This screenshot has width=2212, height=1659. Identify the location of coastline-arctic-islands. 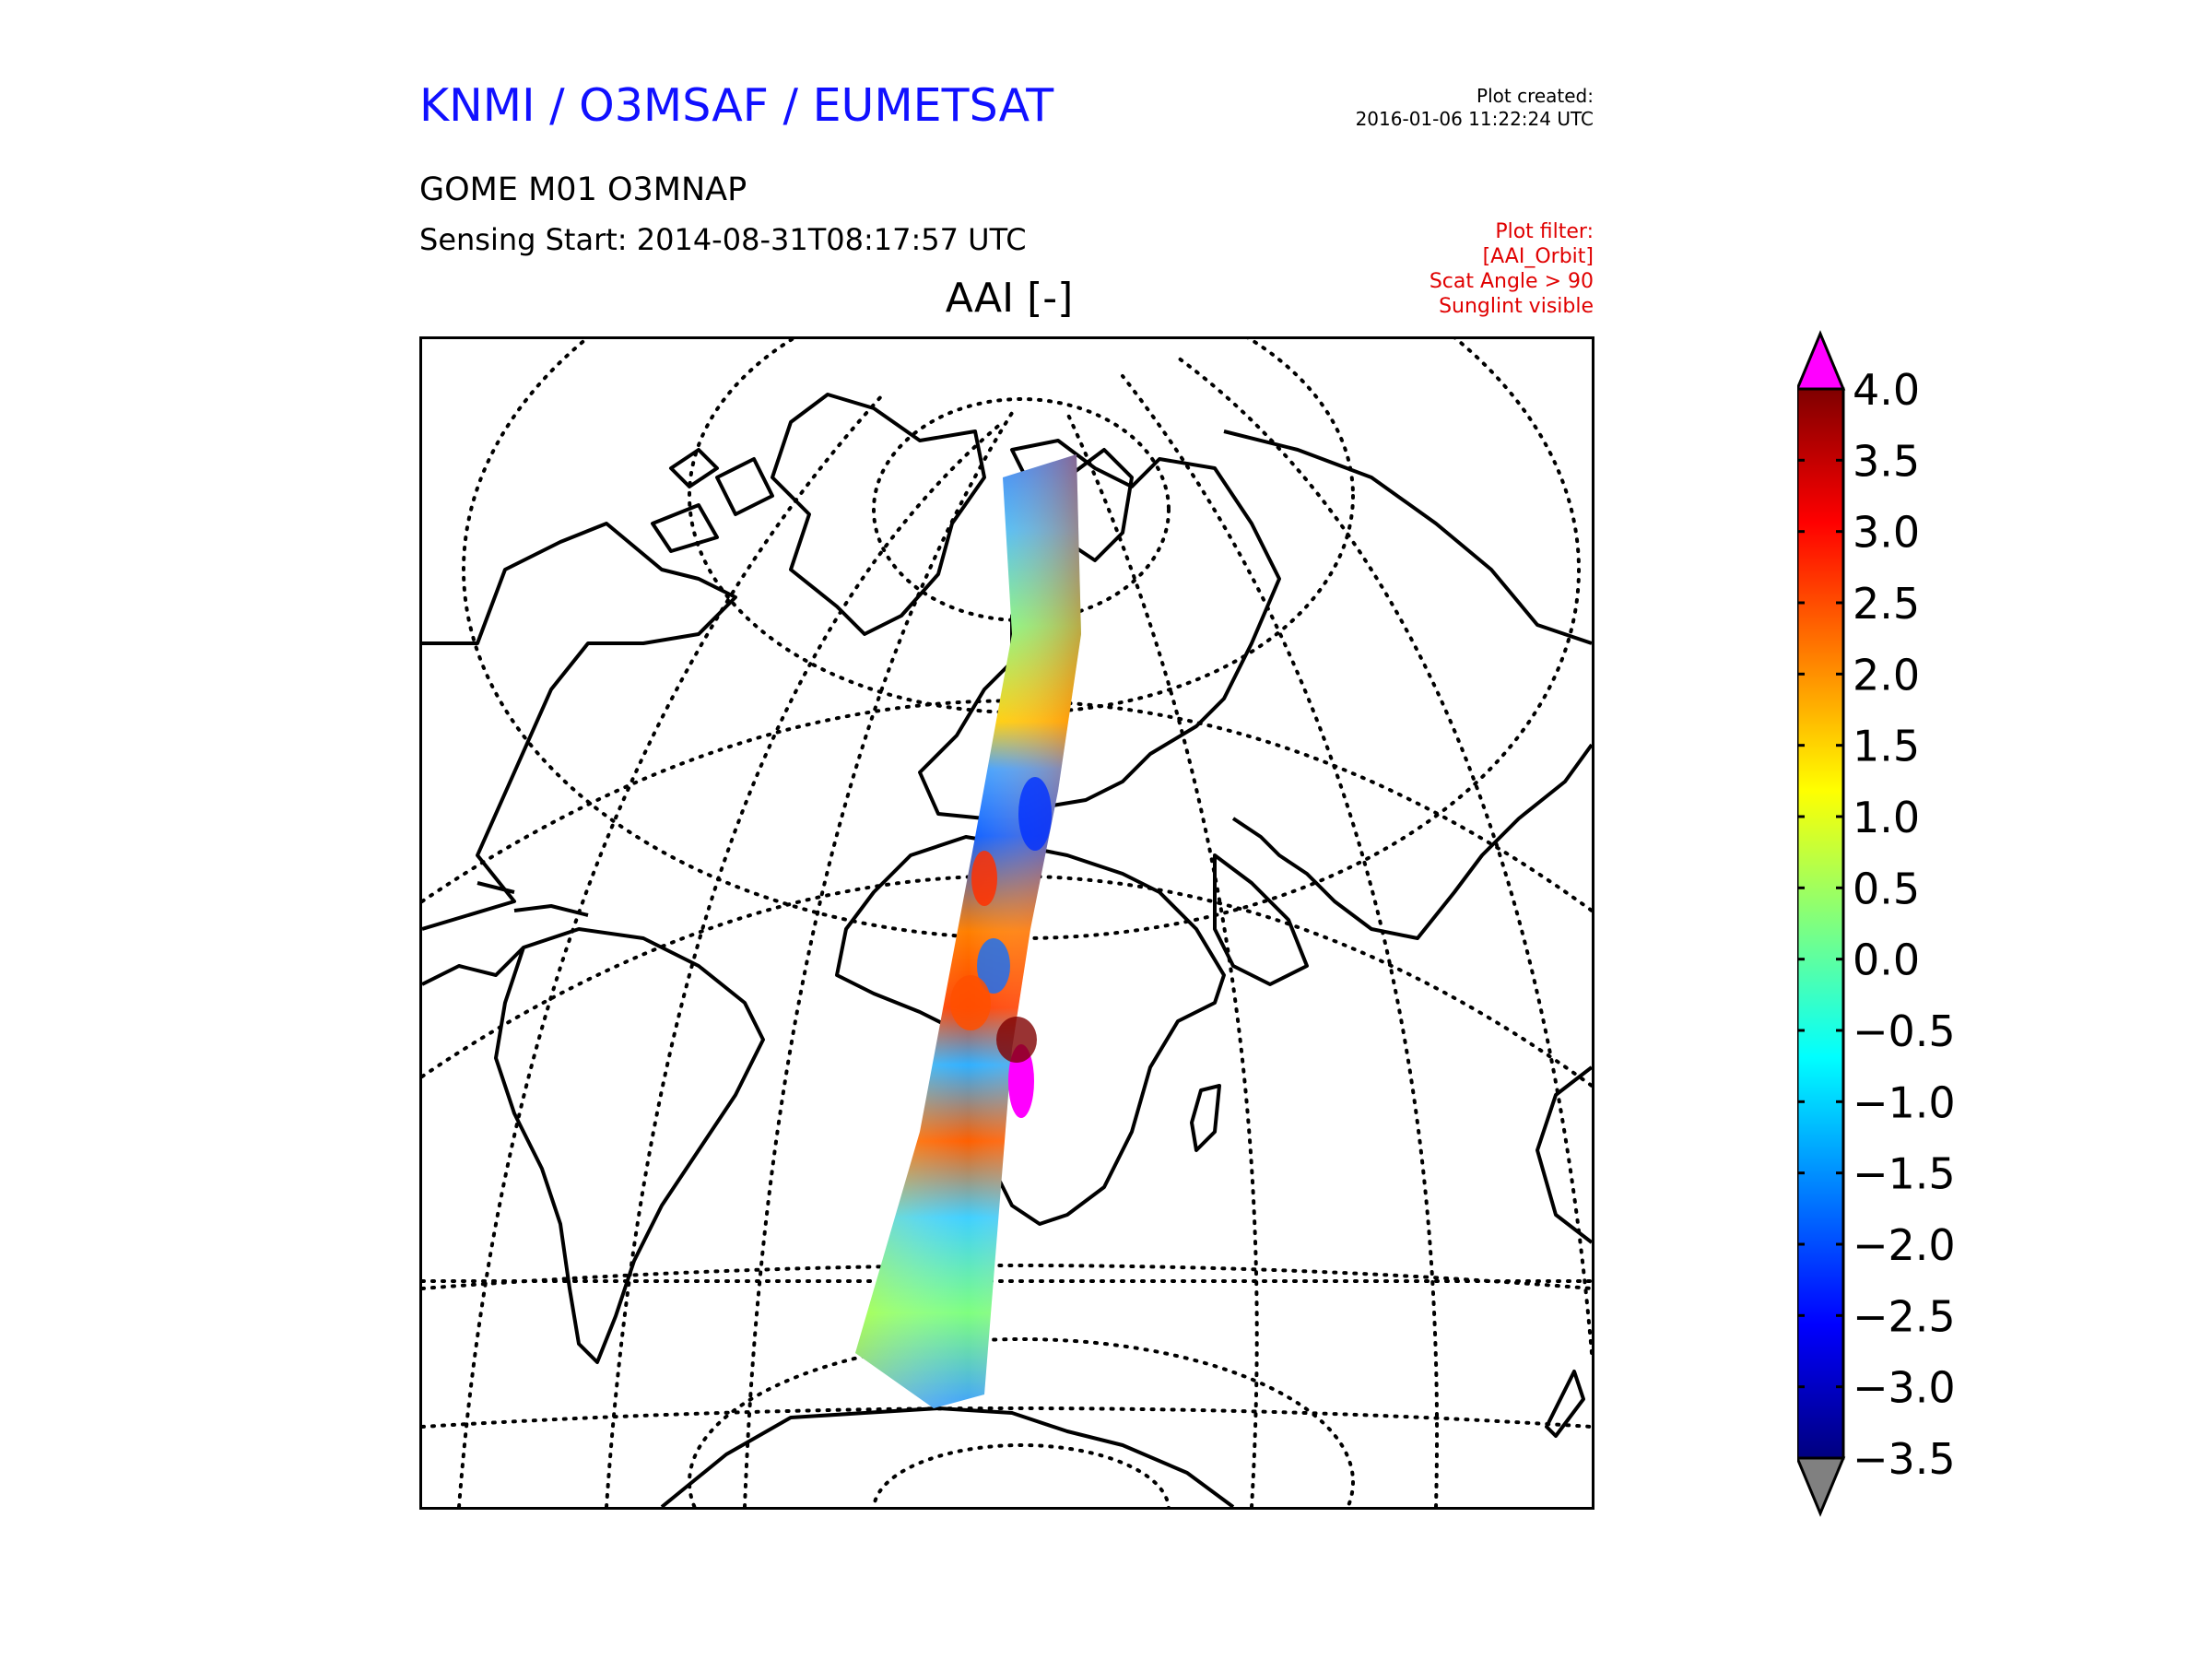
(712, 500).